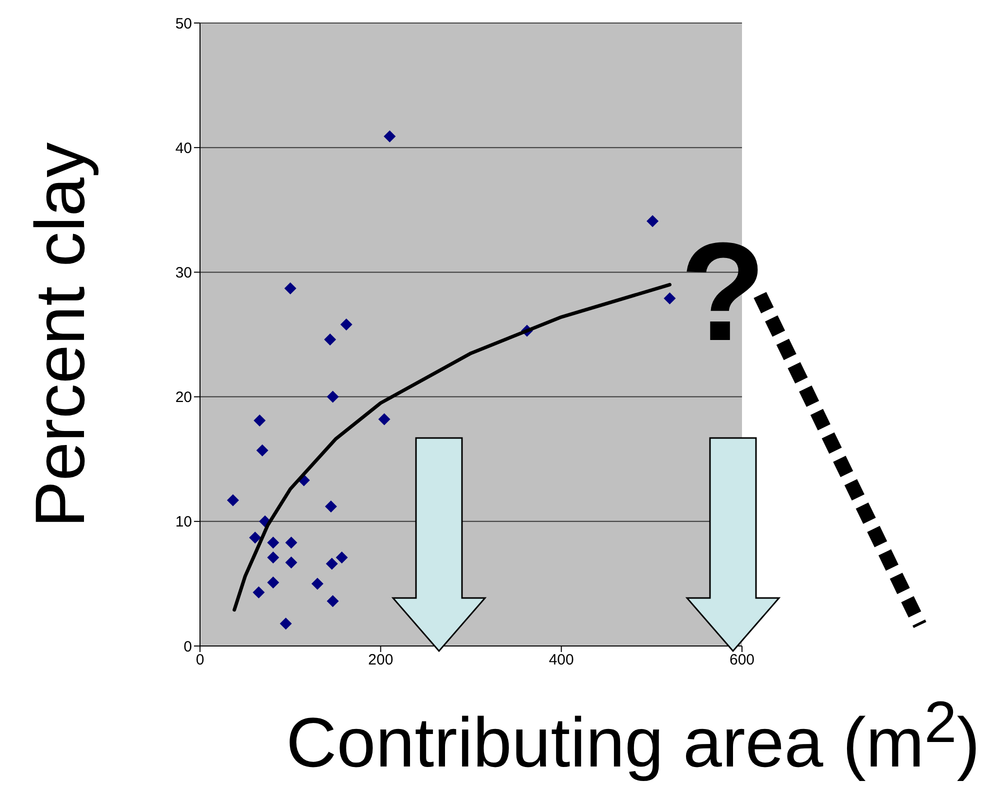  Describe the element at coordinates (183, 23) in the screenshot. I see `y-tick-label: 50` at that location.